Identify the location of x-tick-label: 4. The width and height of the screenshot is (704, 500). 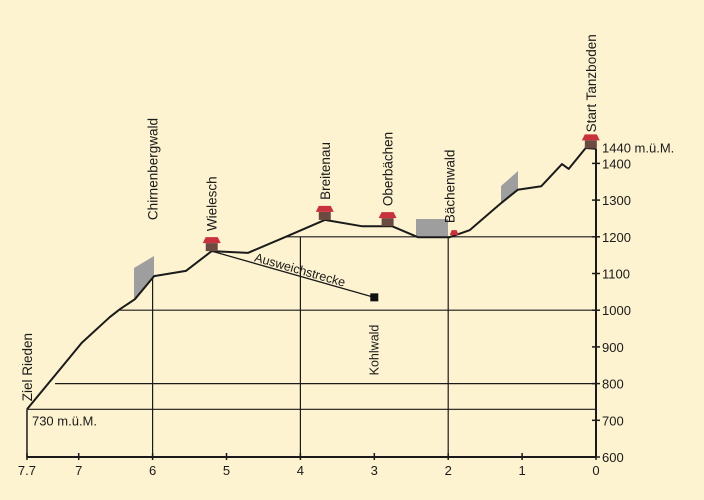
(300, 470).